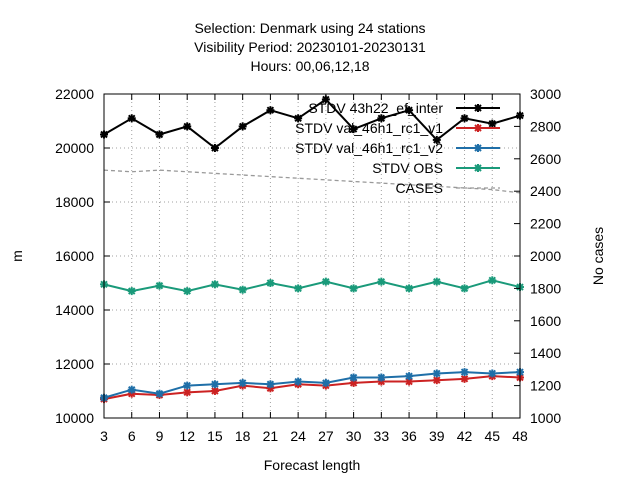  I want to click on legend-label: STDV 43h22_ef_inter, so click(375, 108).